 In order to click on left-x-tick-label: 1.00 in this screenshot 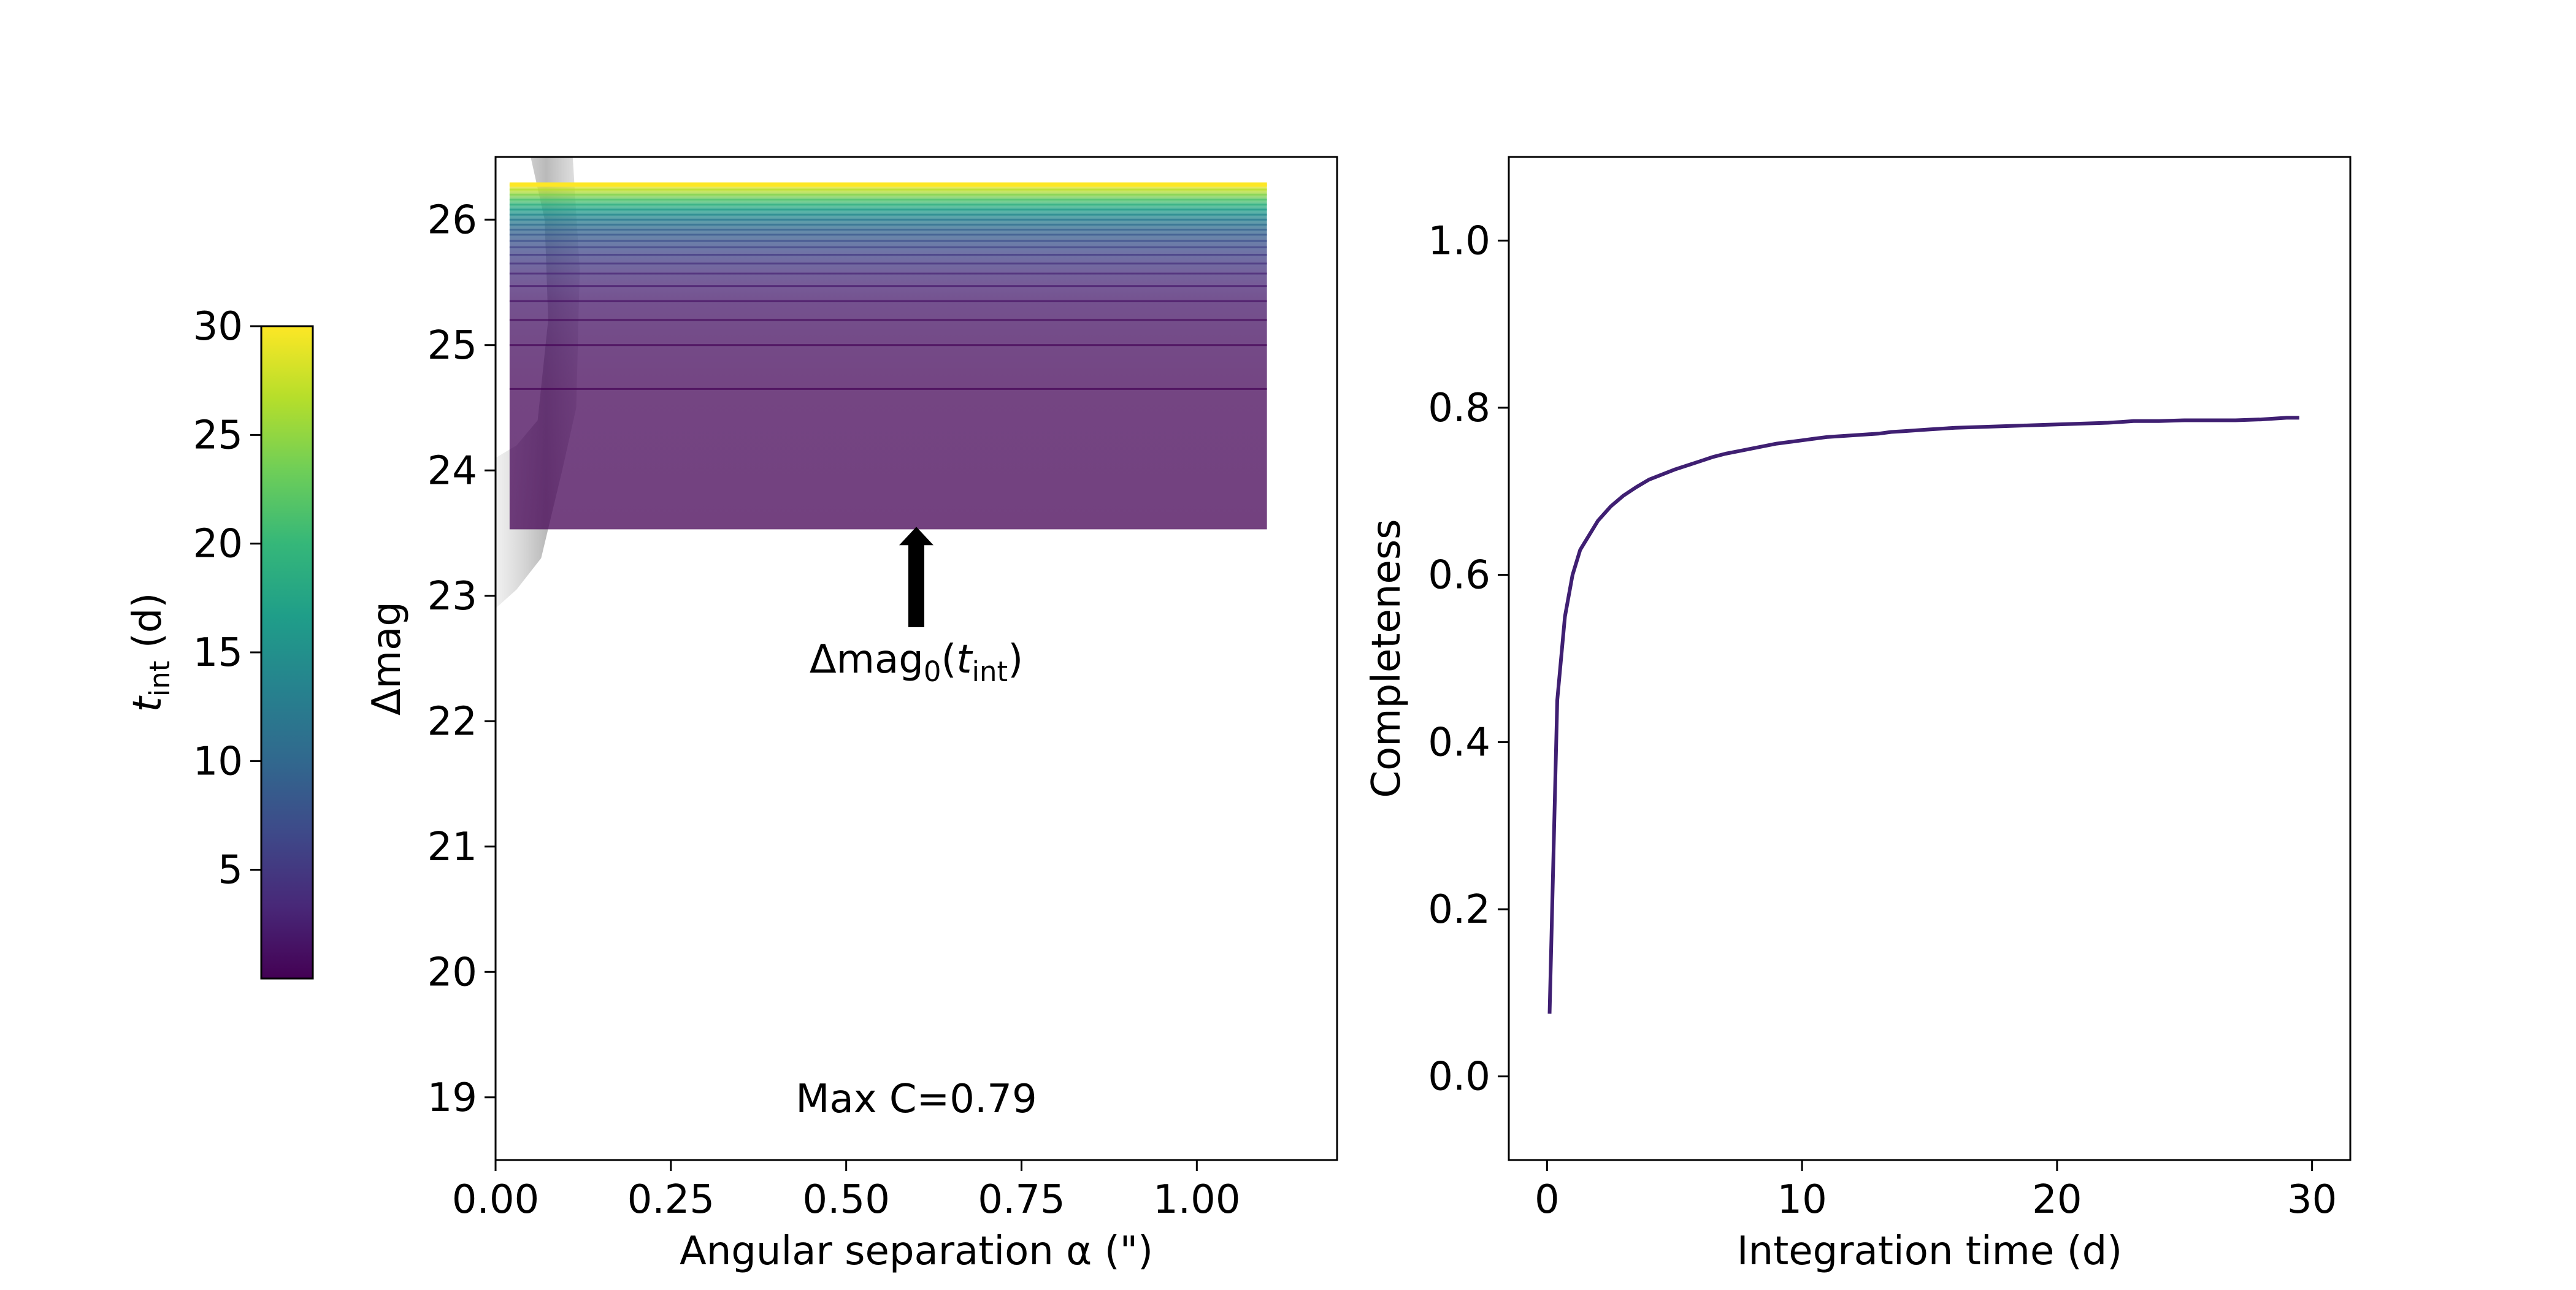, I will do `click(1197, 1200)`.